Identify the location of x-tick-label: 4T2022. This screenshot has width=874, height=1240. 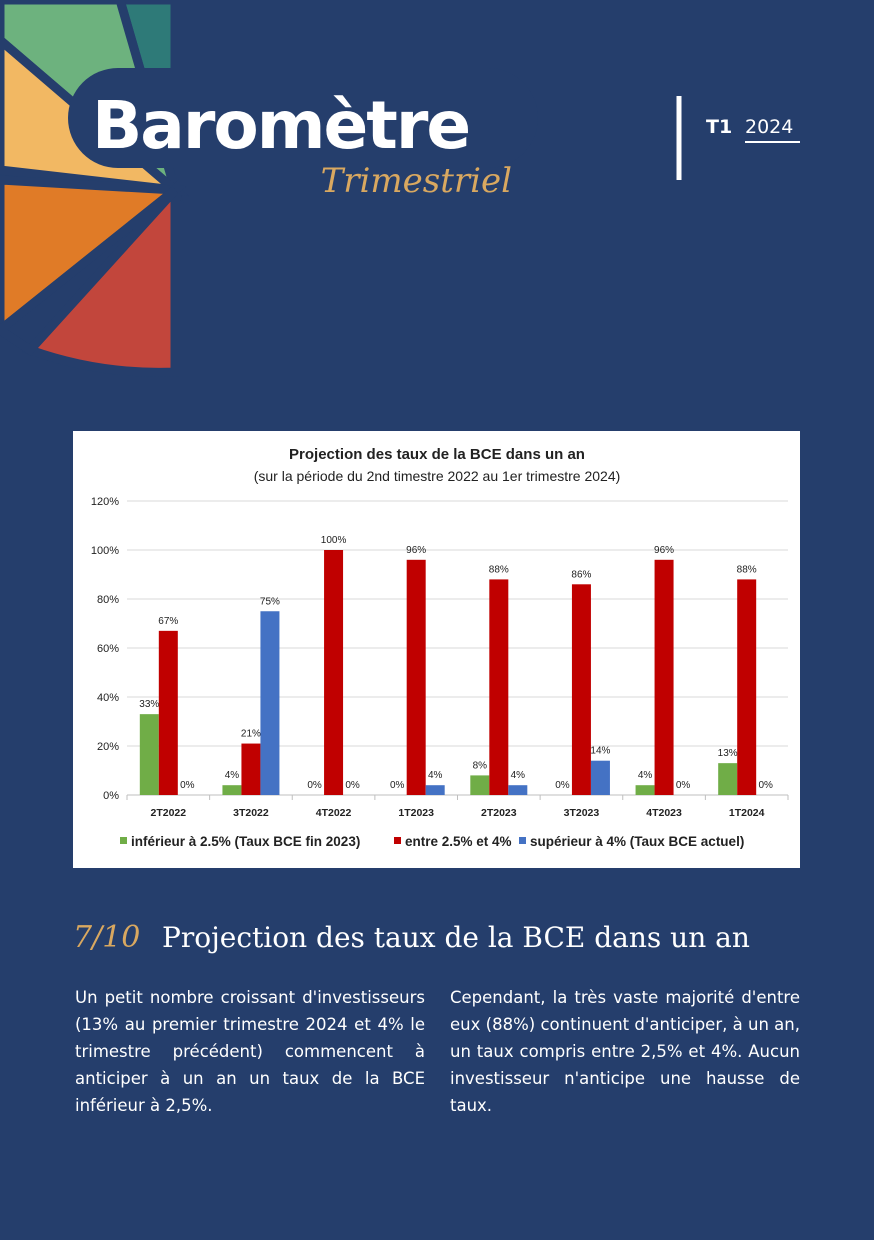
(334, 813).